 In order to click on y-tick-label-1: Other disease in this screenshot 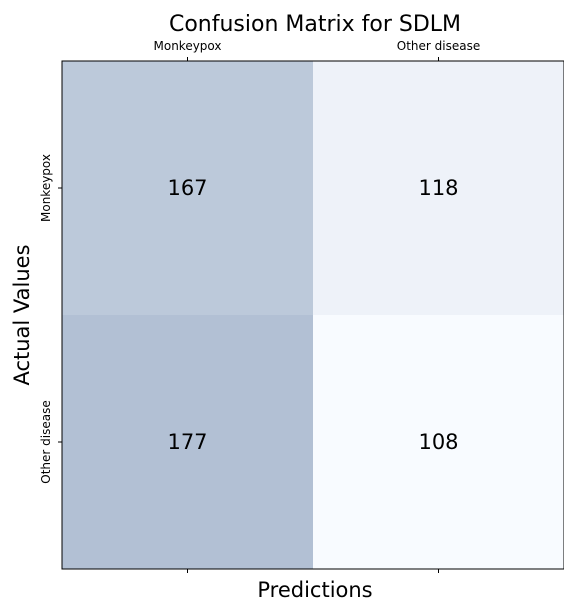, I will do `click(46, 441)`.